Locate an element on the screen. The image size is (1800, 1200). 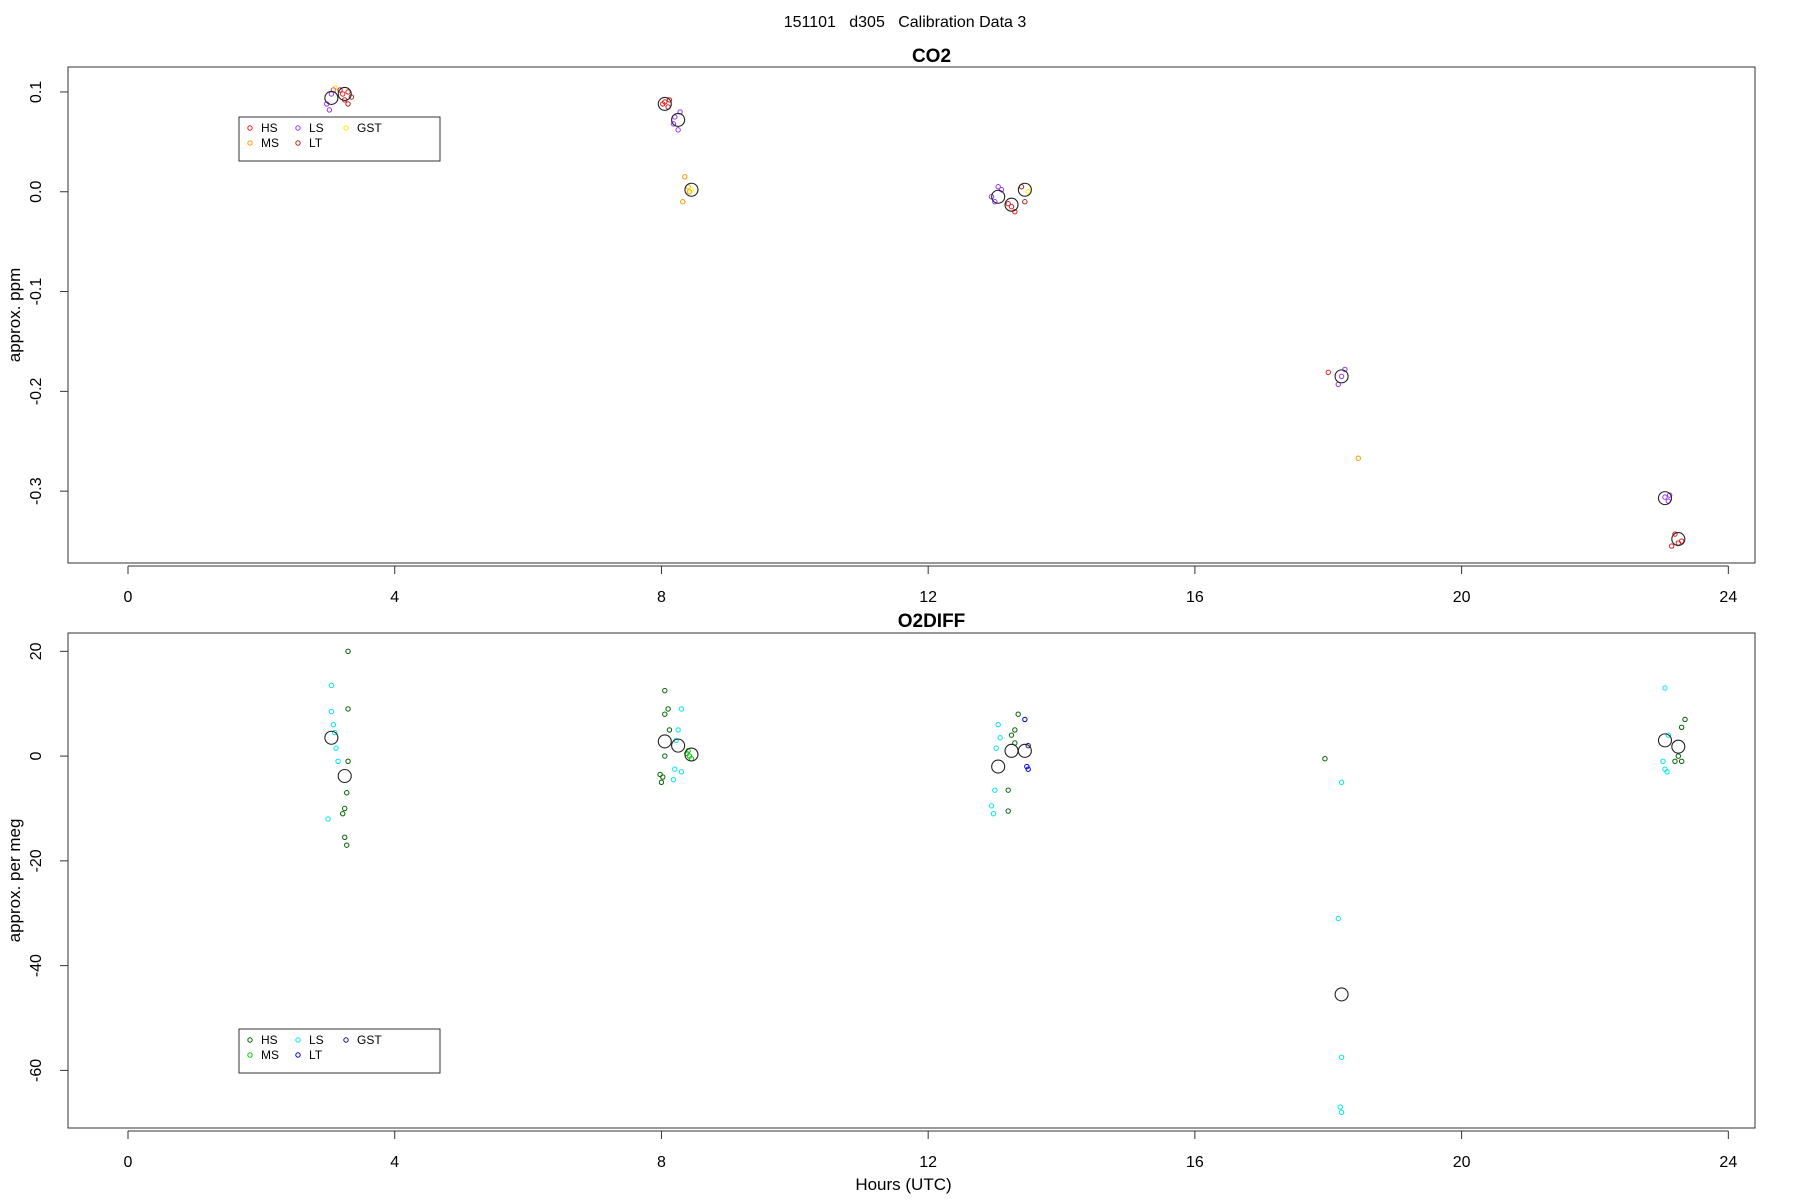
y-tick-label: -40 is located at coordinates (36, 965).